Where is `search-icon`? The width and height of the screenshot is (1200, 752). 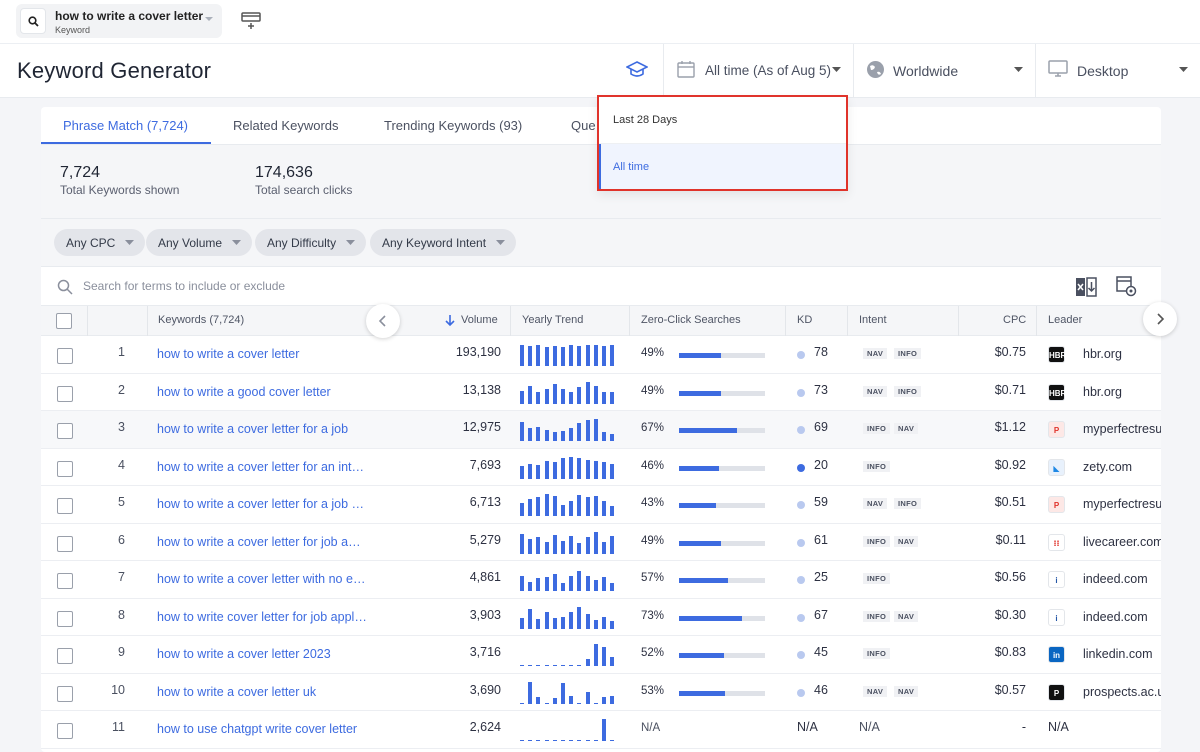 search-icon is located at coordinates (33, 21).